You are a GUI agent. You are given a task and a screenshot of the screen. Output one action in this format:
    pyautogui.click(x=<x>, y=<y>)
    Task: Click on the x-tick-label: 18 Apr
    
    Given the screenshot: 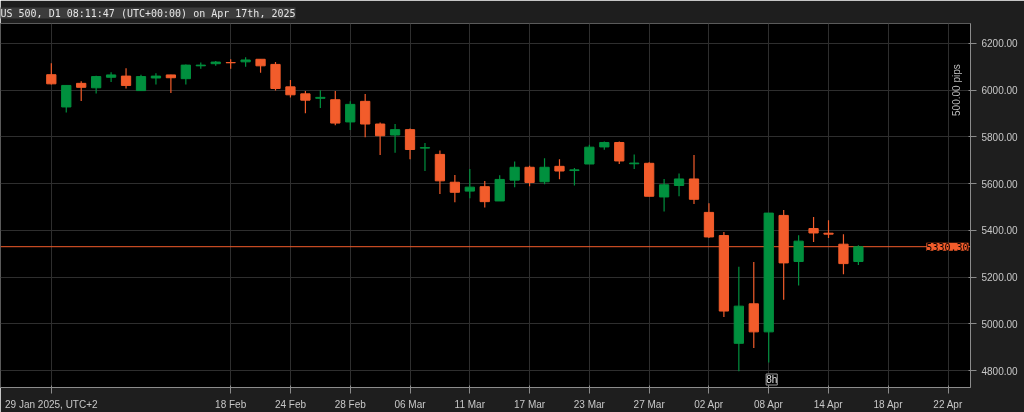 What is the action you would take?
    pyautogui.click(x=888, y=404)
    